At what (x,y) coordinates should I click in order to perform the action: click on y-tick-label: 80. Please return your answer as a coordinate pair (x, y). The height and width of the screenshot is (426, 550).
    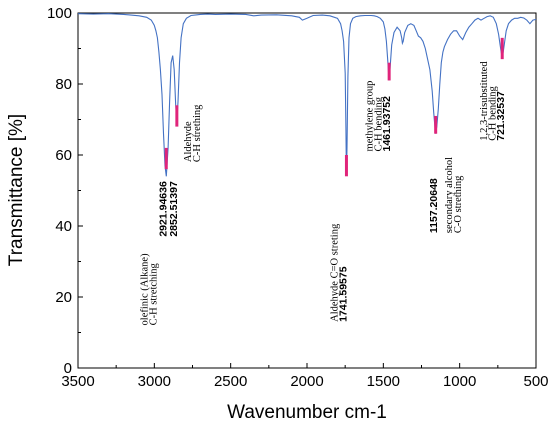
    Looking at the image, I should click on (63, 84).